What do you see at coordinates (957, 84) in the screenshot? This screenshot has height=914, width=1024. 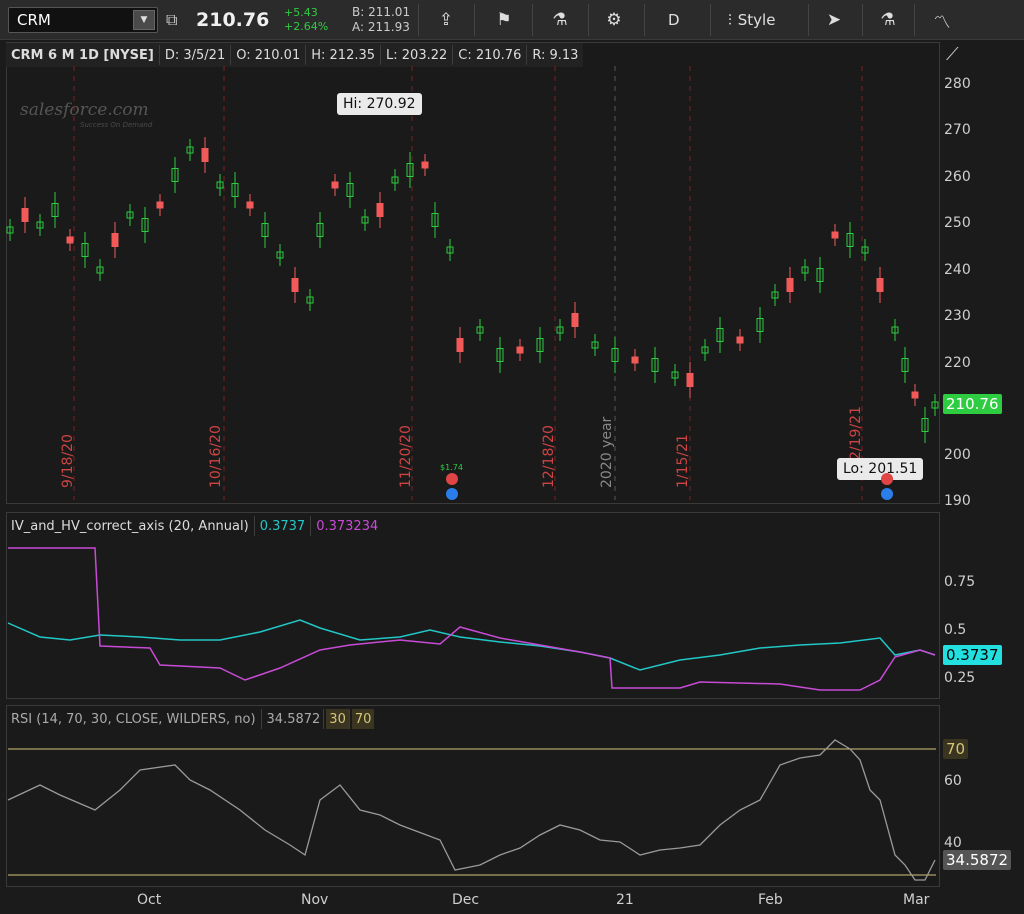 I see `price-axis-280: 280` at bounding box center [957, 84].